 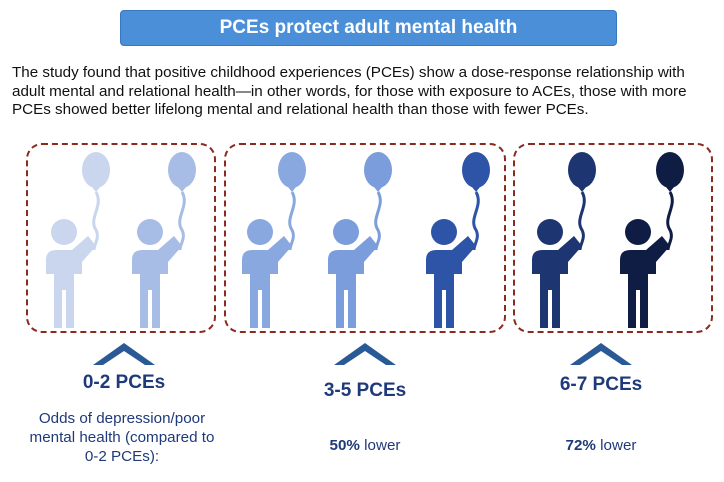 What do you see at coordinates (344, 445) in the screenshot?
I see `result-mid-value: 50%` at bounding box center [344, 445].